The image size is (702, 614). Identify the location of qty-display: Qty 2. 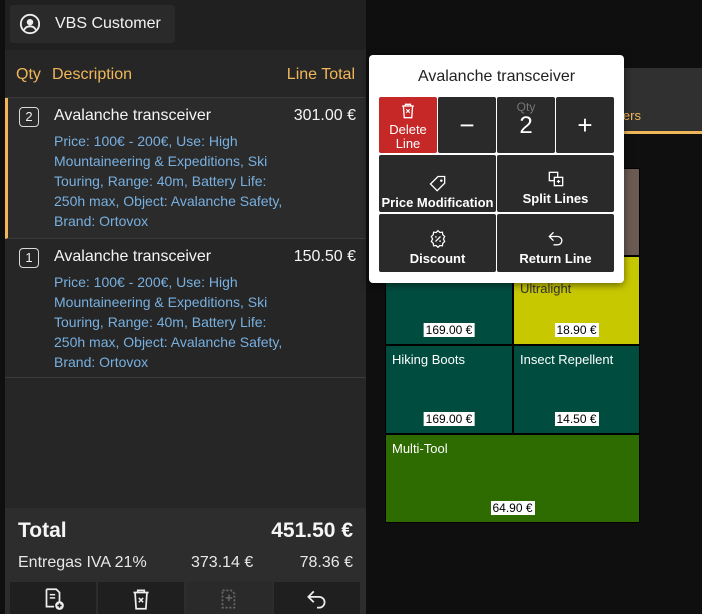
(526, 125).